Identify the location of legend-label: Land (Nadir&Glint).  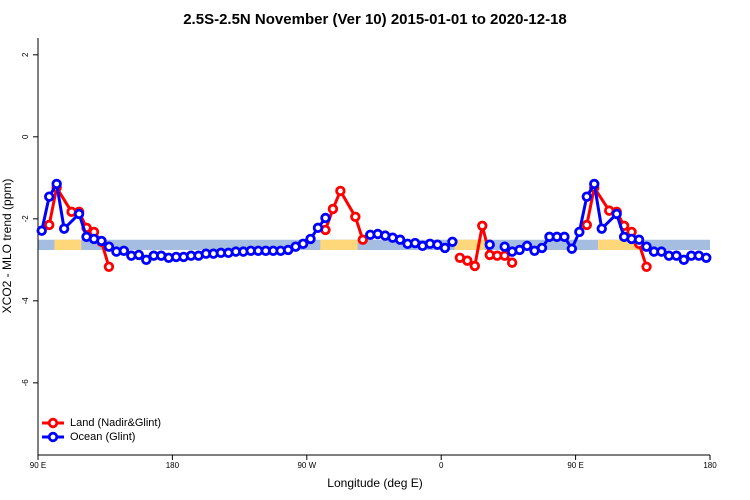
(115, 423).